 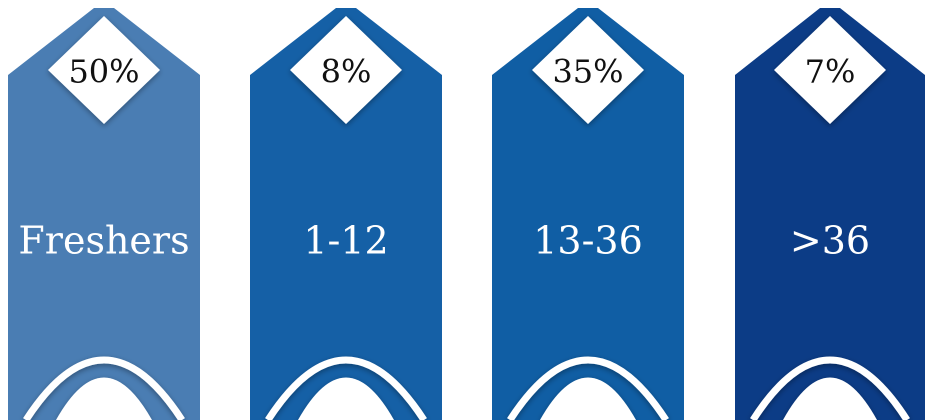 I want to click on label: 13-36, so click(x=588, y=241).